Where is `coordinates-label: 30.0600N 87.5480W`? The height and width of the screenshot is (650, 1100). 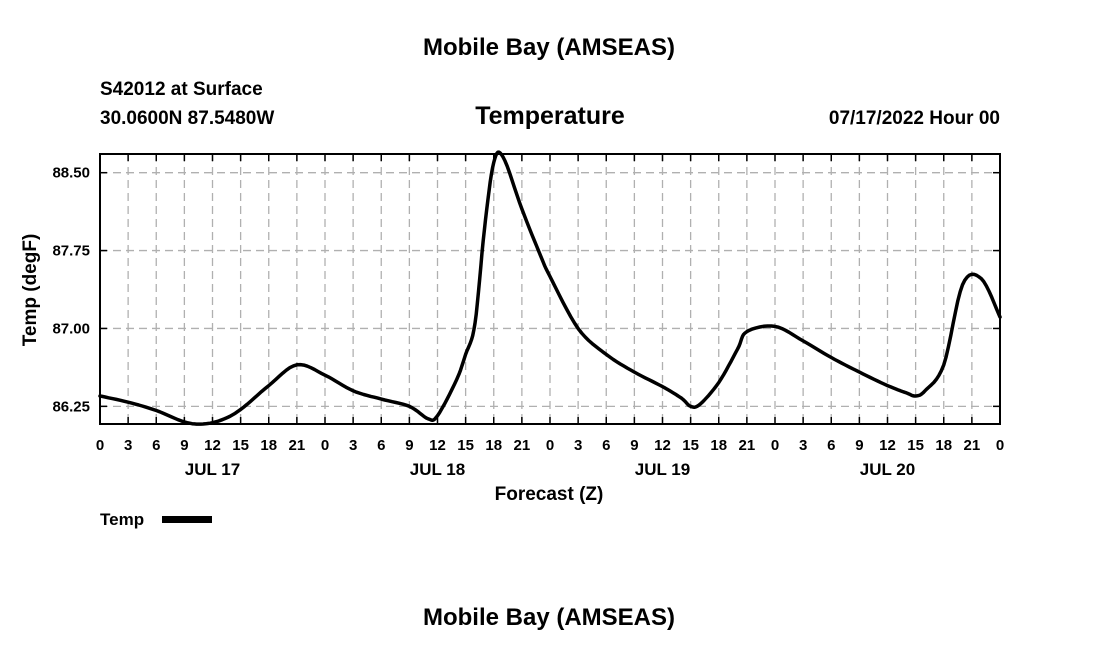
coordinates-label: 30.0600N 87.5480W is located at coordinates (187, 118).